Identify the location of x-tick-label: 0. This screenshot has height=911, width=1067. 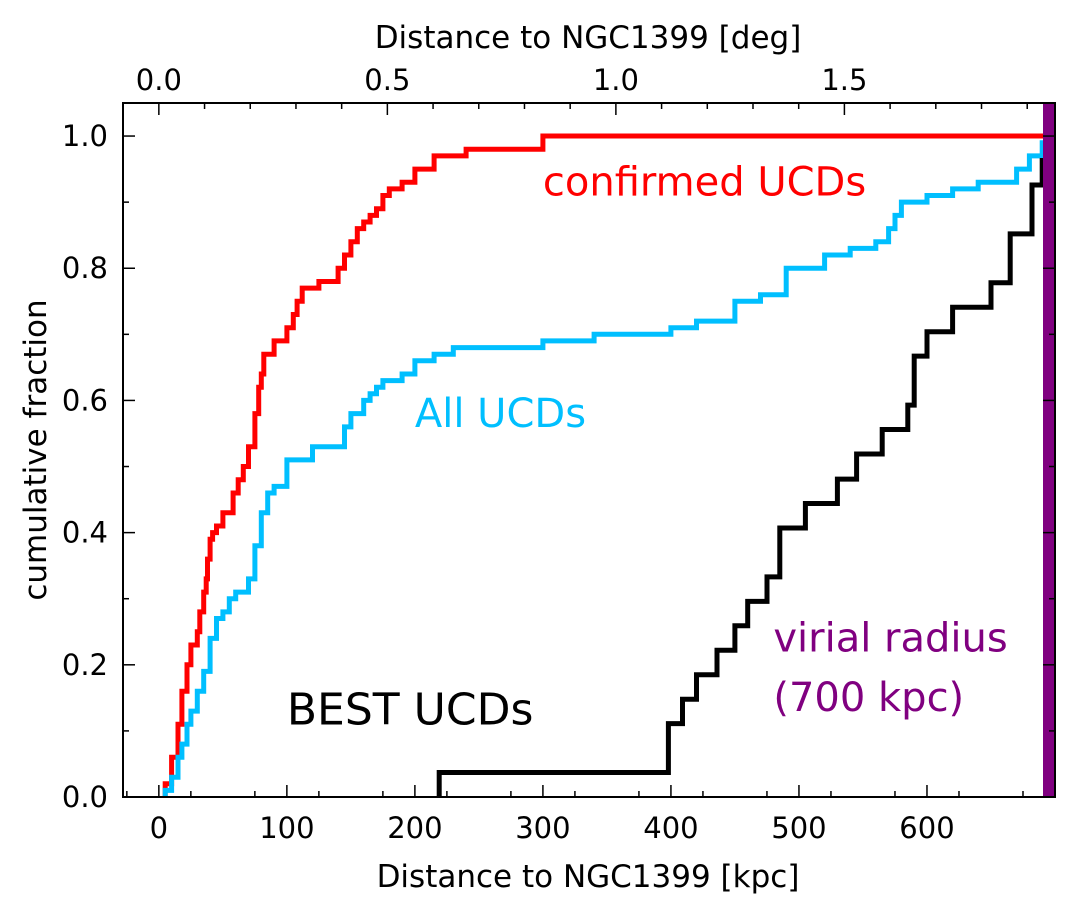
(159, 828).